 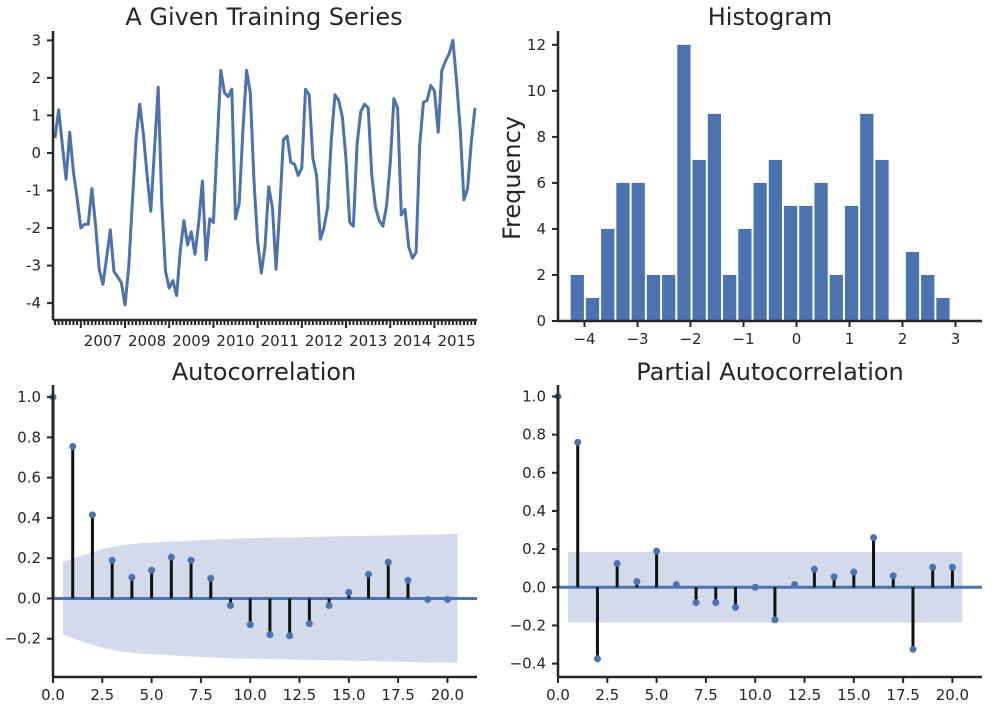 I want to click on acf-x-tick-label: 12.5, so click(x=299, y=695).